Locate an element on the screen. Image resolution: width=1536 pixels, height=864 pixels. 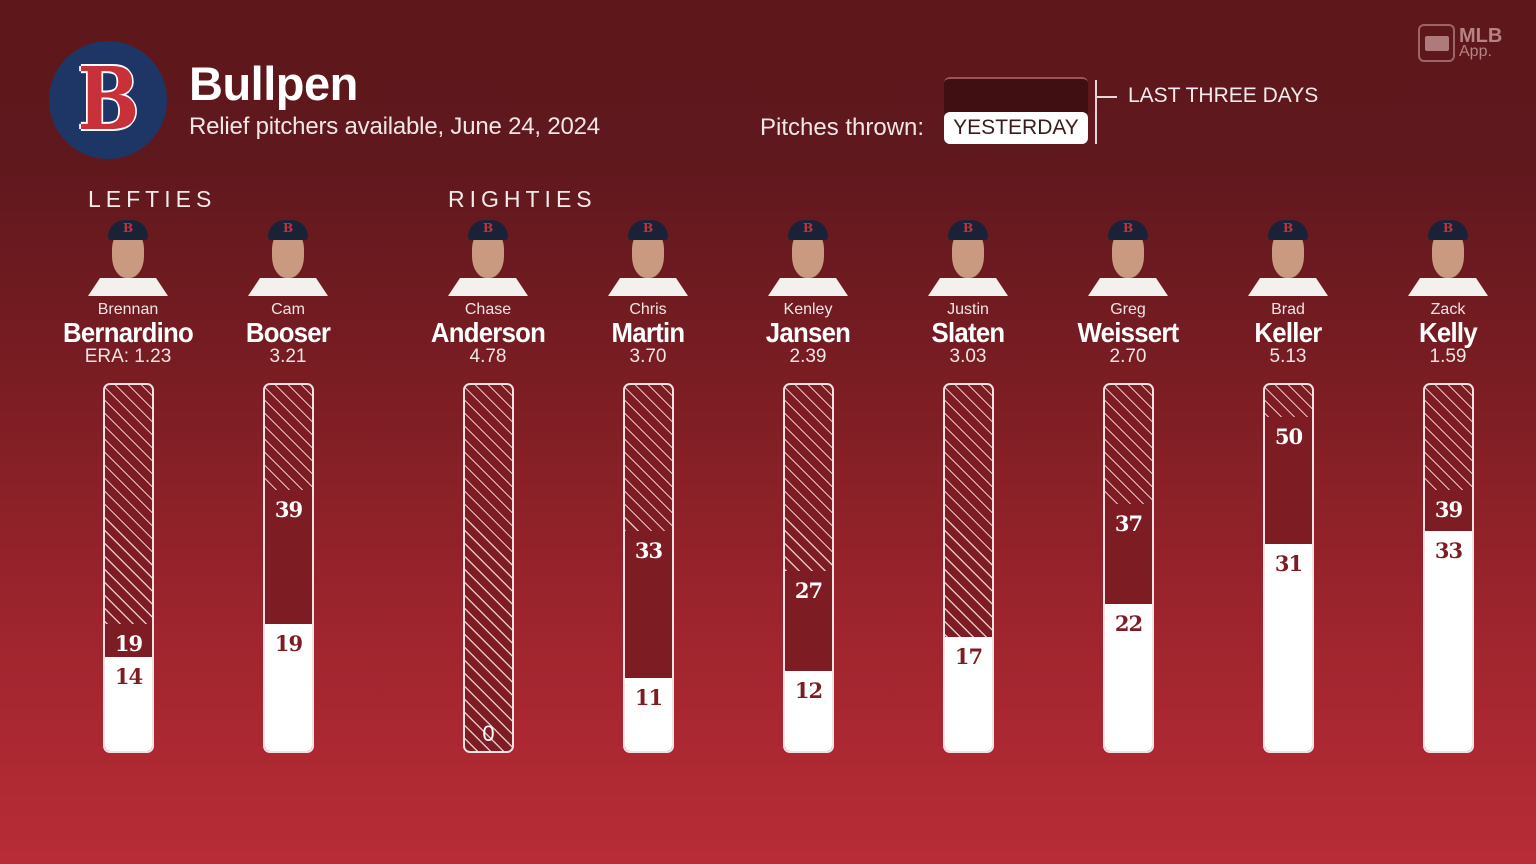
player-card: Brennan Bernardino ERA: 1.23 is located at coordinates (128, 292).